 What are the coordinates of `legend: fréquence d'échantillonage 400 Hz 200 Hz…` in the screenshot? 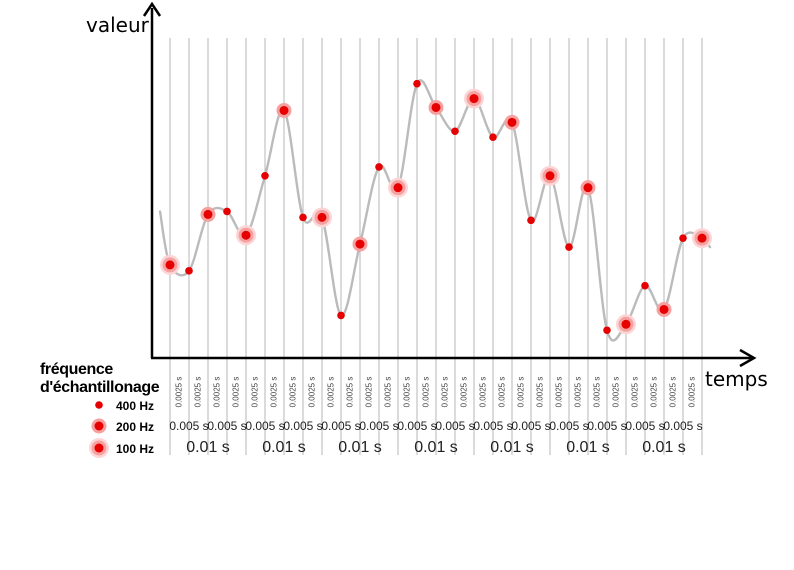 It's located at (100, 409).